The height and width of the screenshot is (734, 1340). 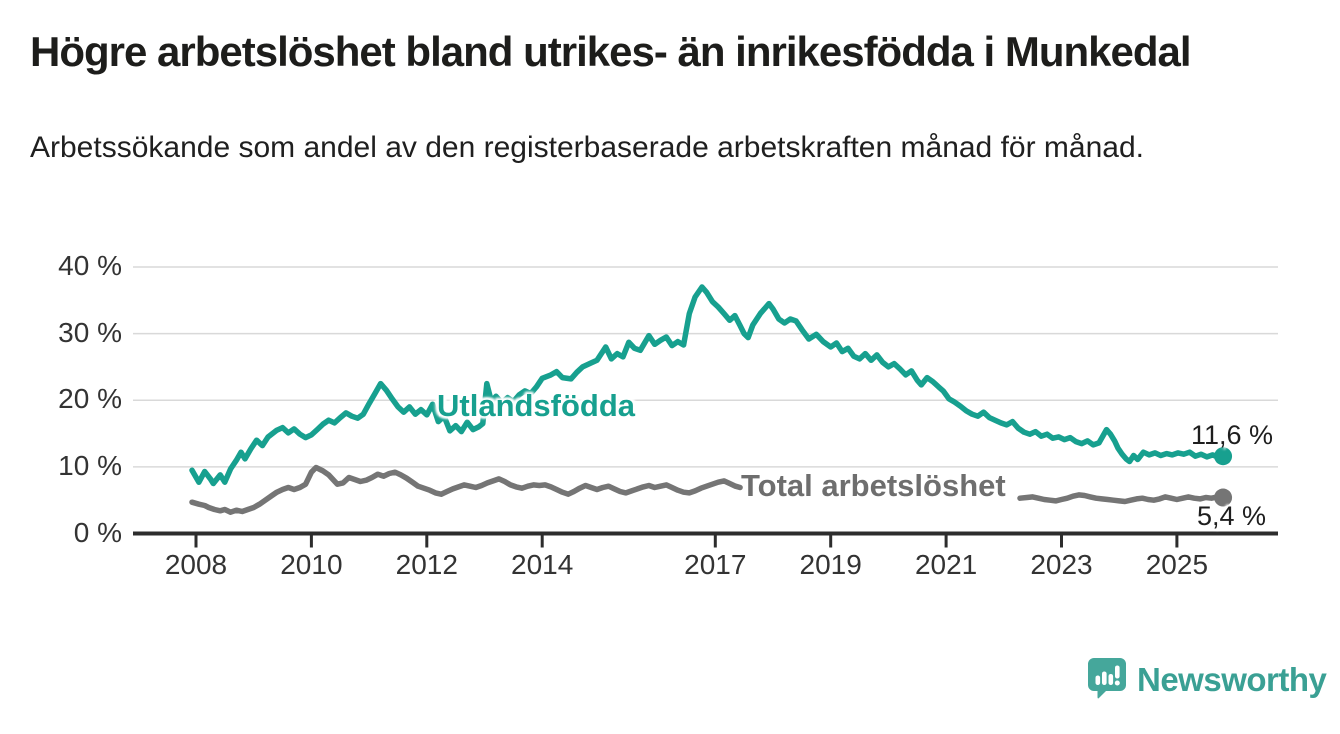 What do you see at coordinates (946, 564) in the screenshot?
I see `x-axis-tick-label: 2021` at bounding box center [946, 564].